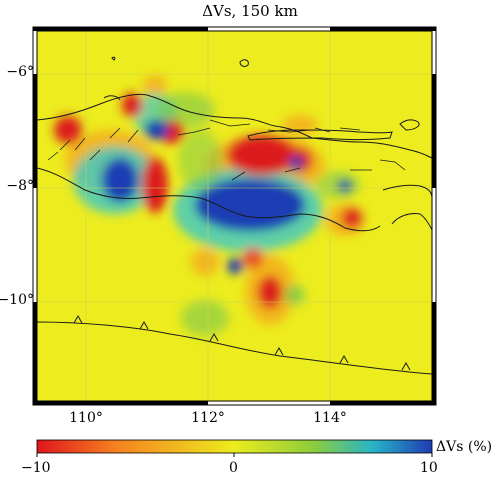 Image resolution: width=500 pixels, height=482 pixels. What do you see at coordinates (234, 455) in the screenshot?
I see `colorbar-ticks` at bounding box center [234, 455].